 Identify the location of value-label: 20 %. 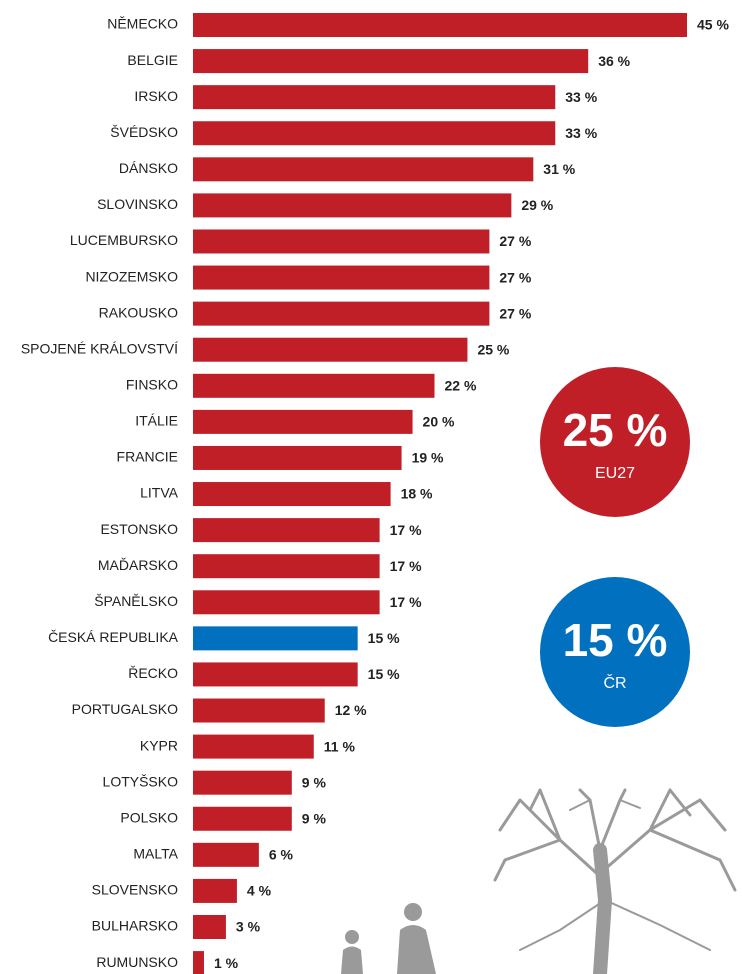
(439, 422).